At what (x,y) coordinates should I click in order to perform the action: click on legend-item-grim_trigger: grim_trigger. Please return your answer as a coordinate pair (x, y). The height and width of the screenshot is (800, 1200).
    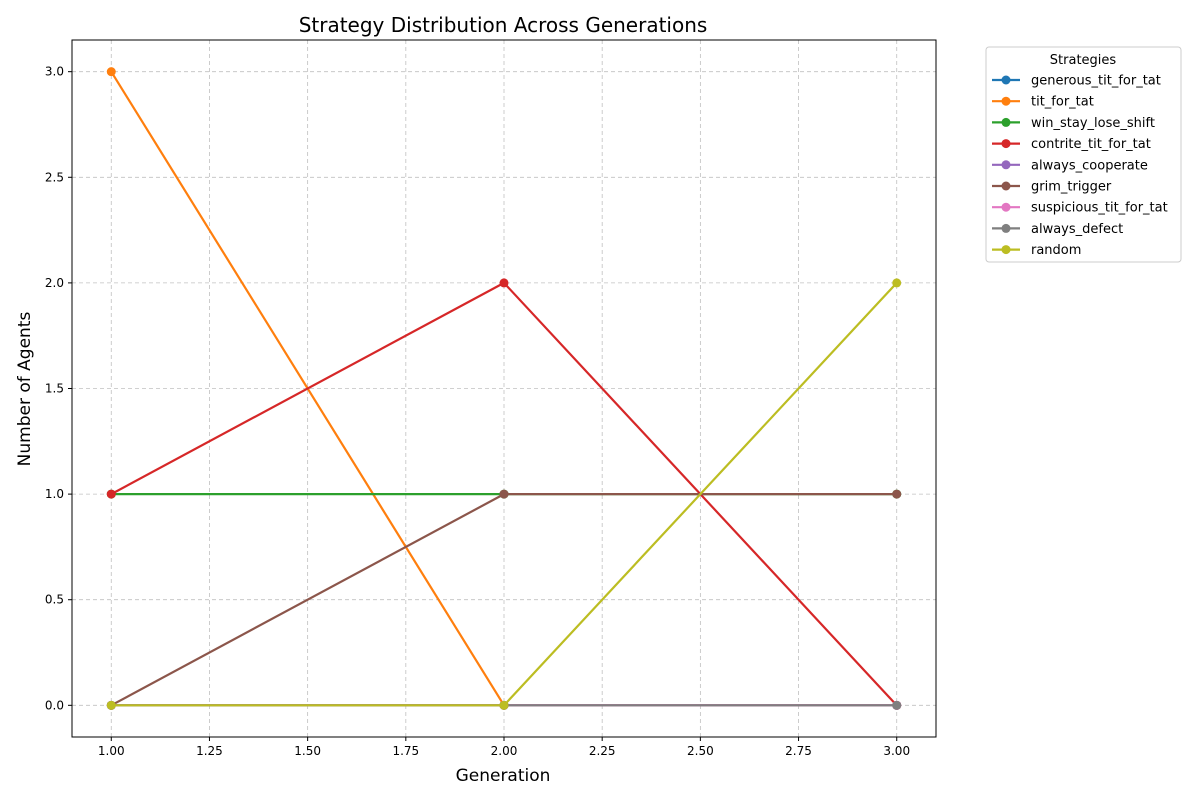
    Looking at the image, I should click on (1052, 187).